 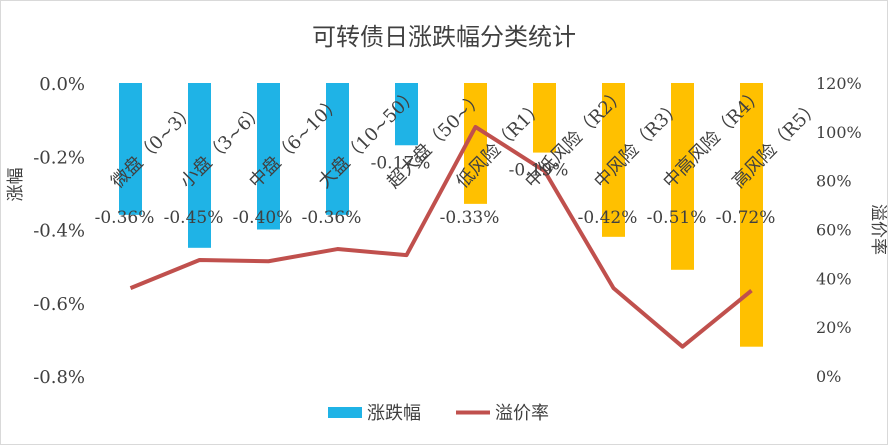 What do you see at coordinates (401, 163) in the screenshot?
I see `bar-data-label: -0.17%` at bounding box center [401, 163].